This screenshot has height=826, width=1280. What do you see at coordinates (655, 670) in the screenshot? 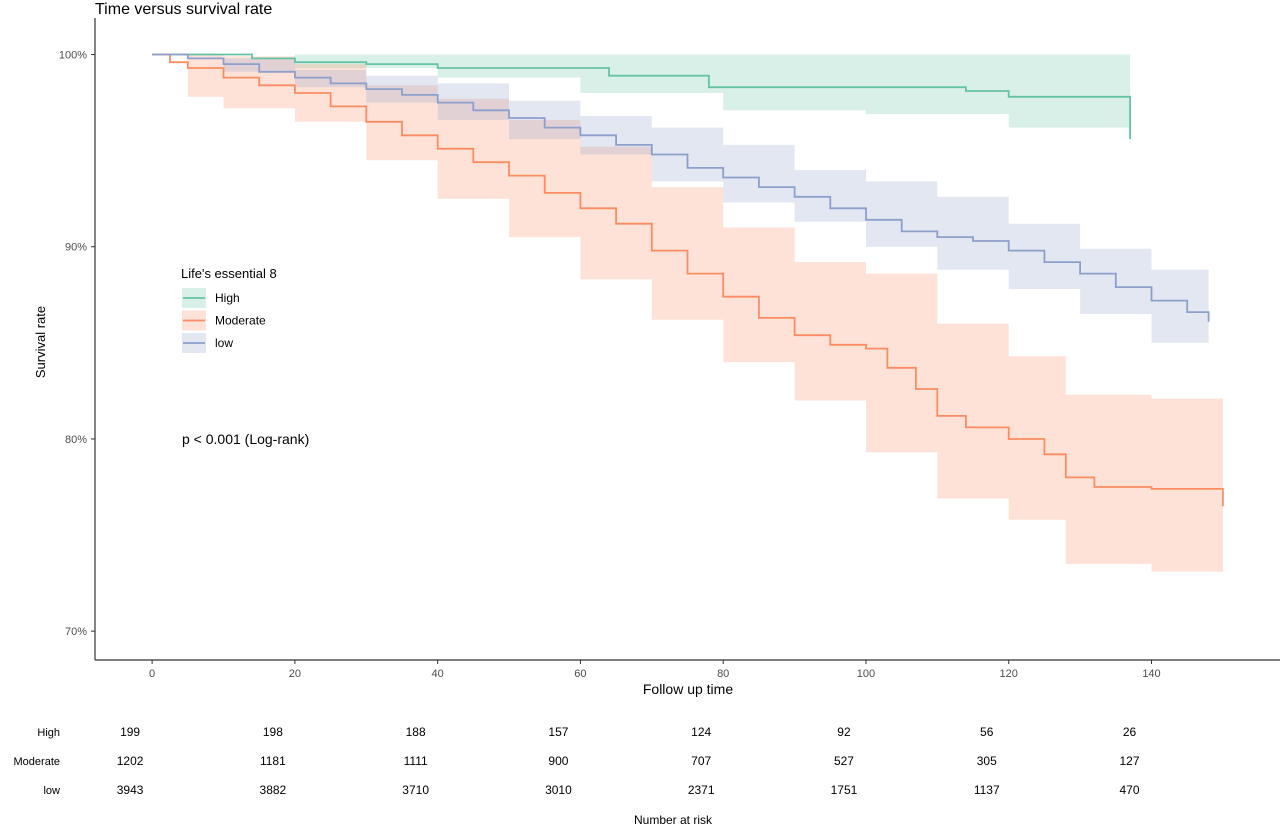
I see `x-axis-ticks: 0 20 40 60 80 100 120 140` at bounding box center [655, 670].